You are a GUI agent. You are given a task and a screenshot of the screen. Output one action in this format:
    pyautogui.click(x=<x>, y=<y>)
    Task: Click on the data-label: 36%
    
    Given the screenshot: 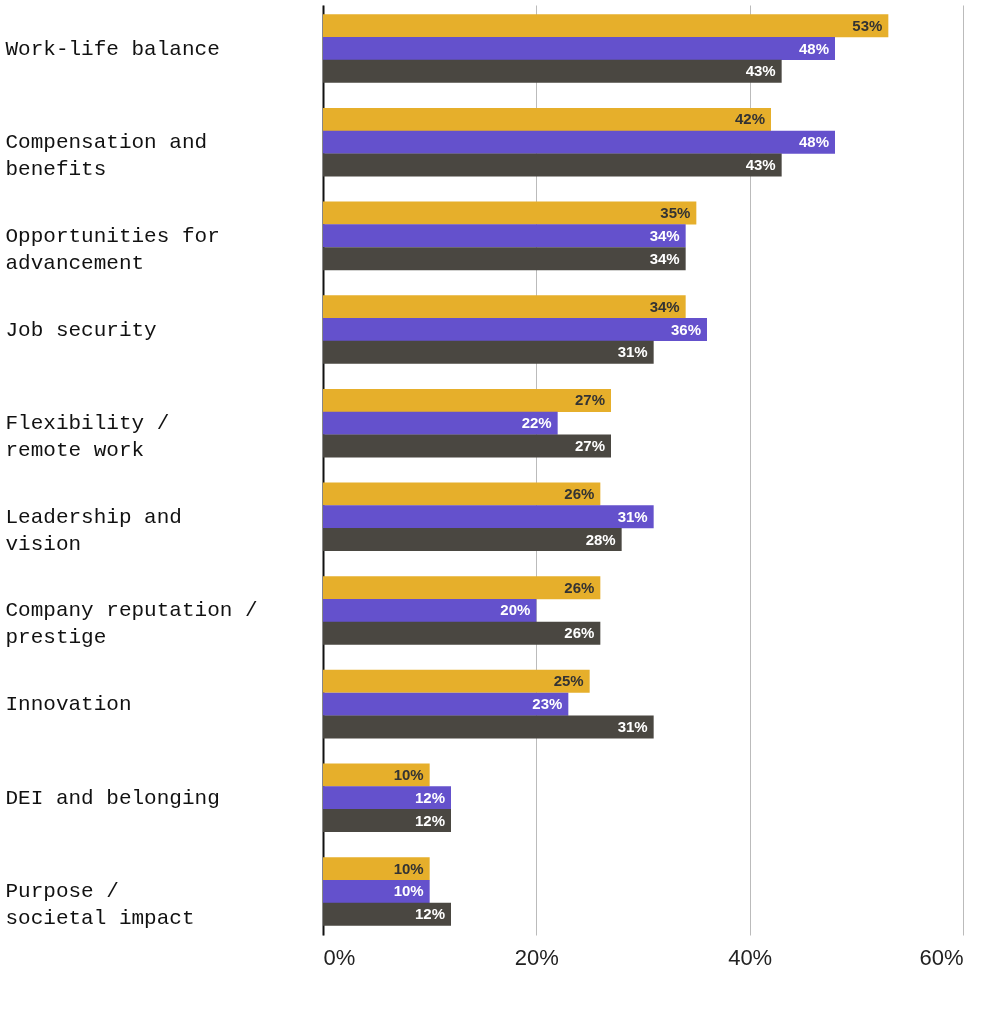 What is the action you would take?
    pyautogui.click(x=685, y=329)
    